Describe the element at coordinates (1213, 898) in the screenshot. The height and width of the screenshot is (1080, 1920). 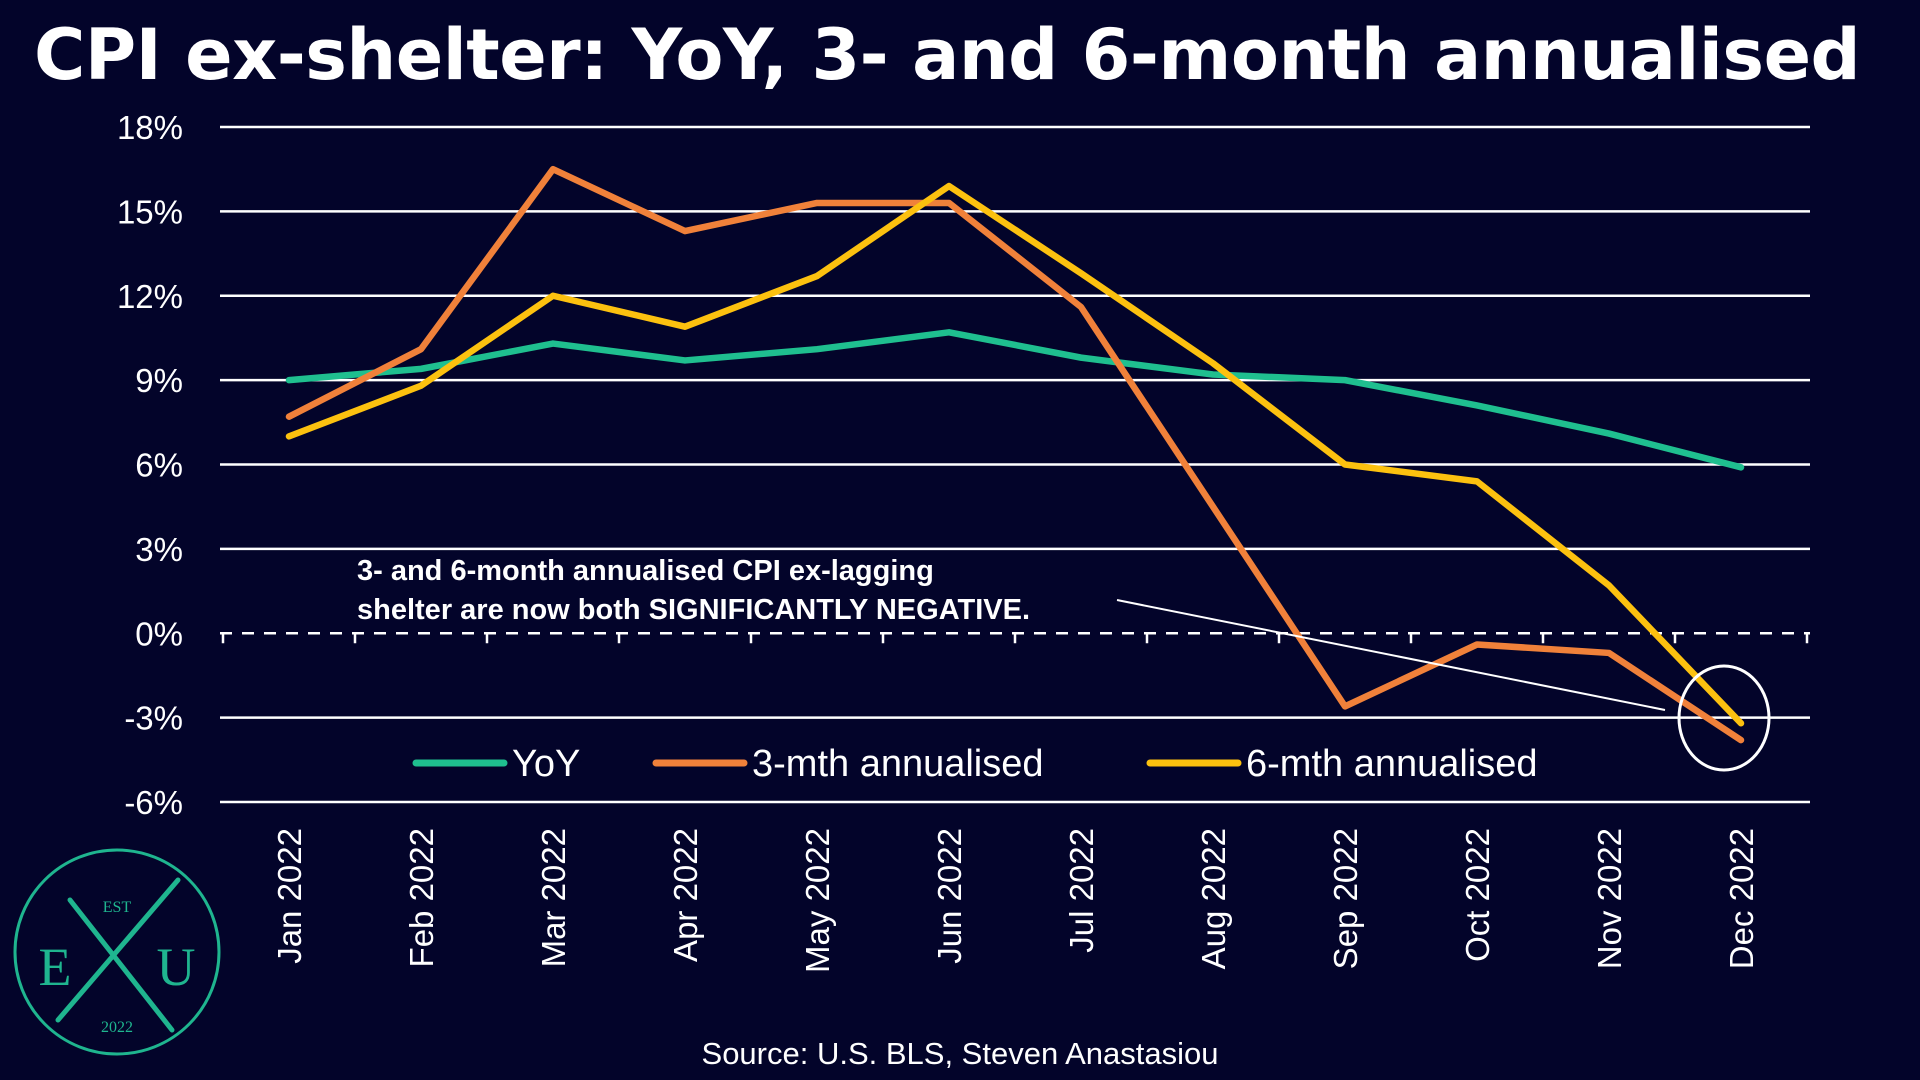
I see `x-tick-label: Aug 2022` at that location.